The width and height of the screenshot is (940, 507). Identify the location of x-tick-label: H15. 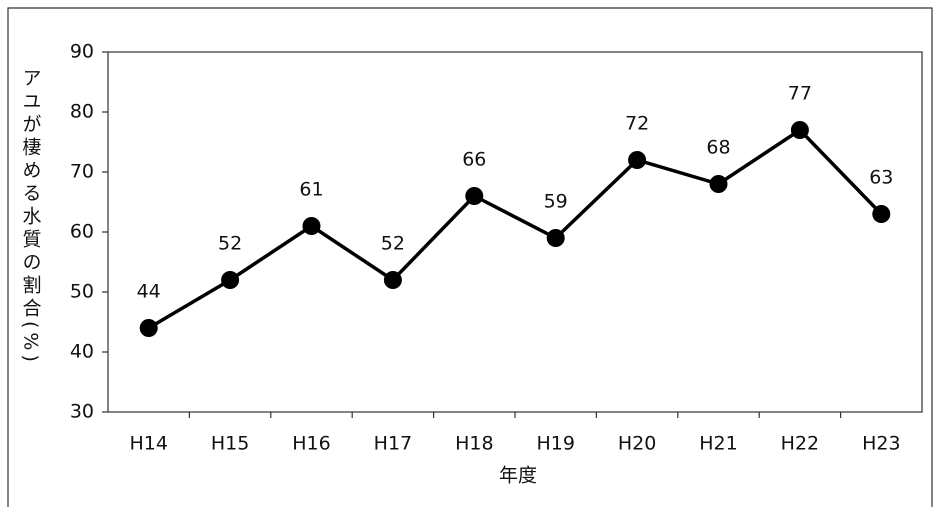
(230, 444).